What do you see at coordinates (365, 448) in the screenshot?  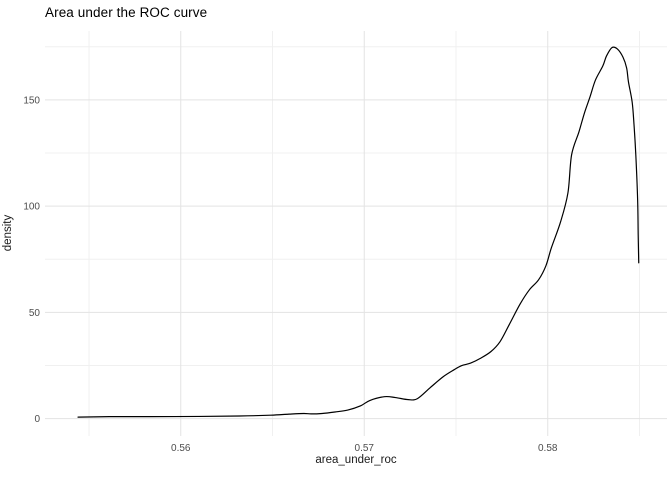 I see `x-tick-label: 0.57` at bounding box center [365, 448].